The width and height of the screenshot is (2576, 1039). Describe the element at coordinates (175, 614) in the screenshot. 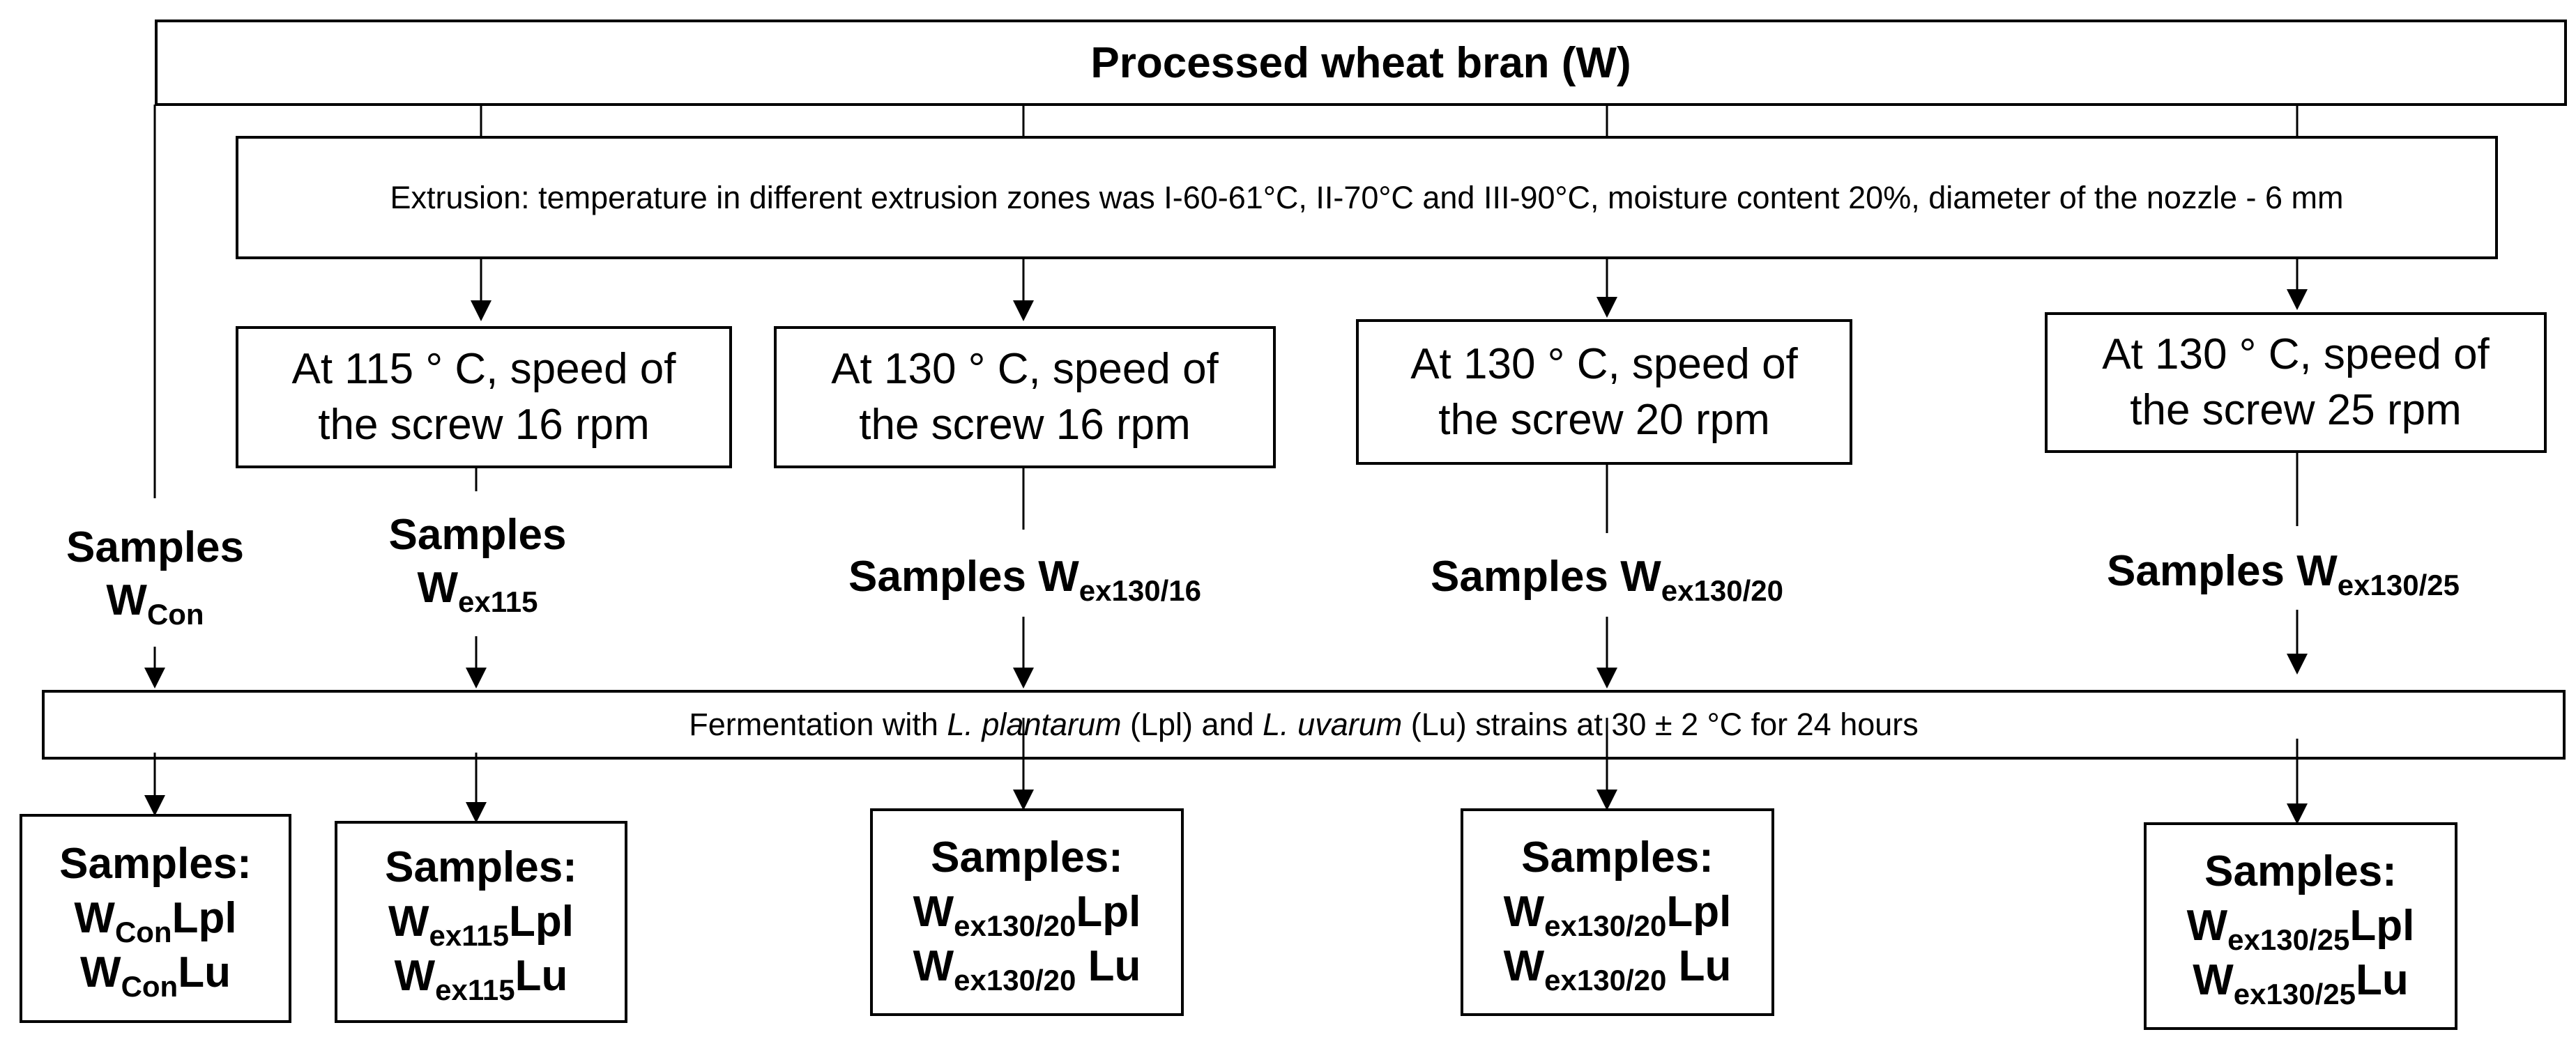

I see `samples-sub: Con` at that location.